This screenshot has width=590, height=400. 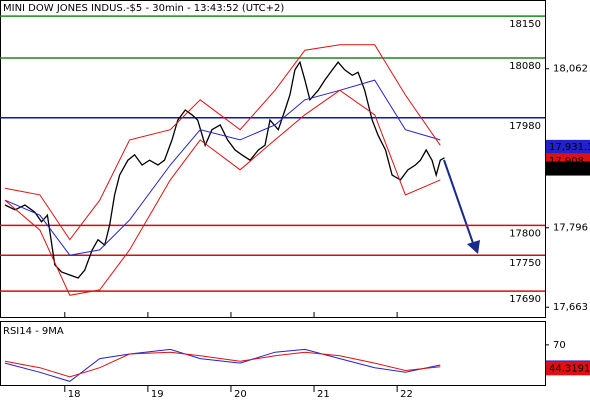 I want to click on level-label: 18150, so click(x=525, y=24).